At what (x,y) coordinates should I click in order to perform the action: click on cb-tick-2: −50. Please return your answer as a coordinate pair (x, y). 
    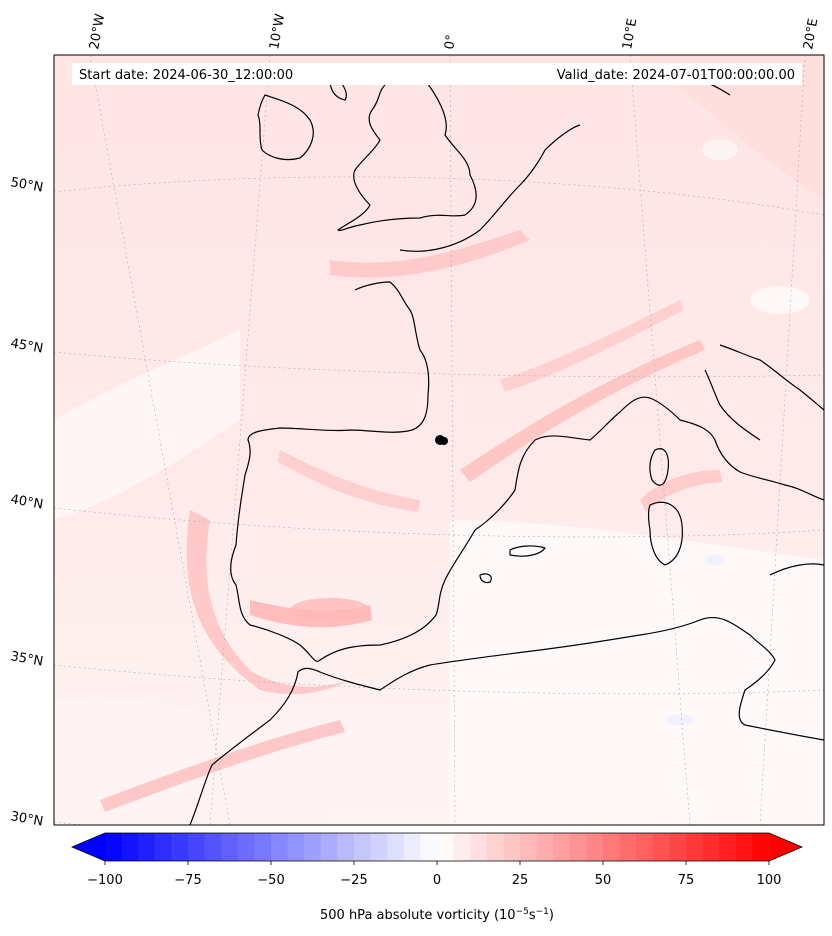
    Looking at the image, I should click on (270, 880).